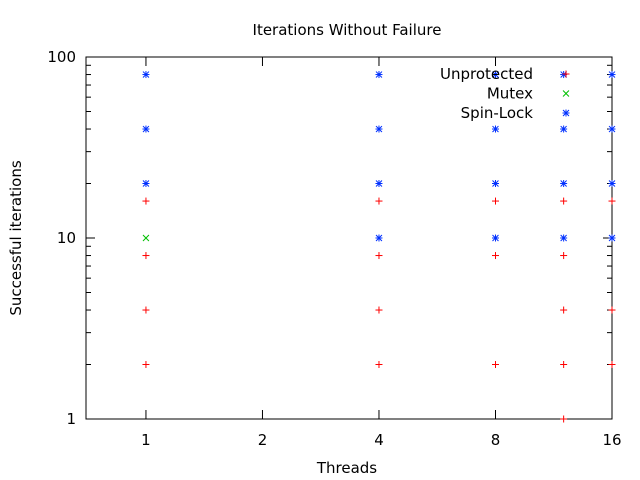  Describe the element at coordinates (347, 30) in the screenshot. I see `chart-title: Iterations Without Failure` at that location.